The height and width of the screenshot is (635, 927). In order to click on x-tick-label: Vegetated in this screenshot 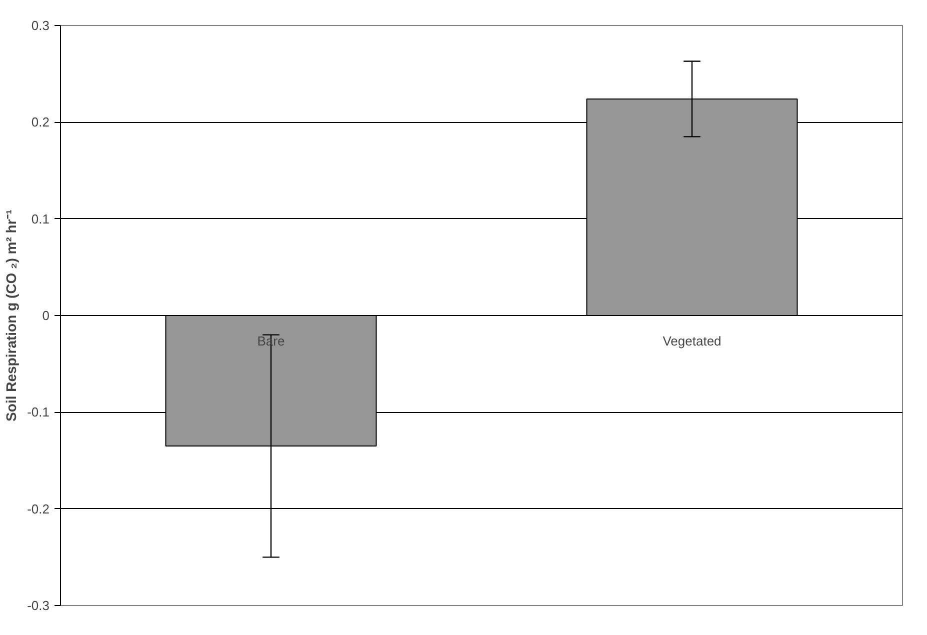, I will do `click(692, 341)`.